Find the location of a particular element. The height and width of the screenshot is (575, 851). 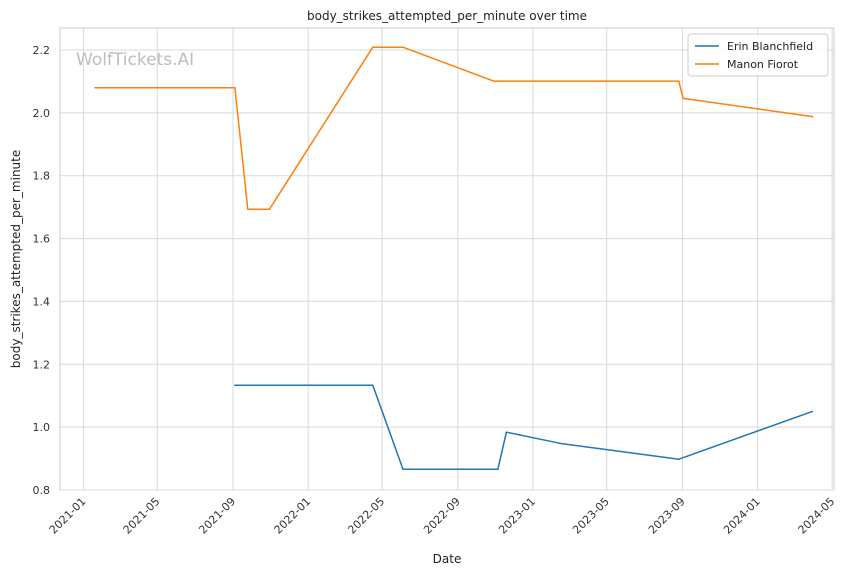

y-tick-label: 0.8 is located at coordinates (42, 490).